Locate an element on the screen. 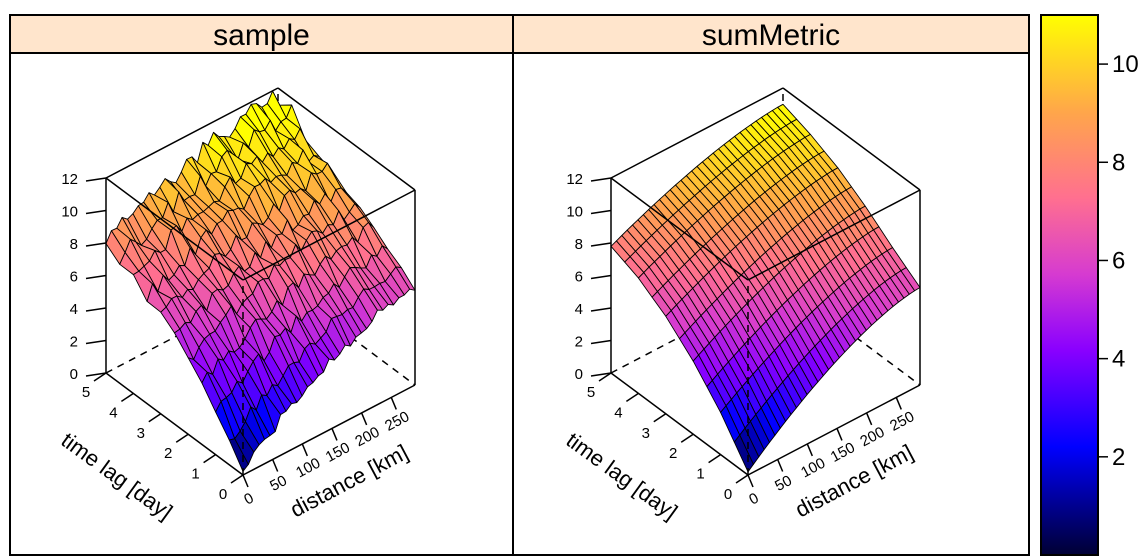  panel-title-sample: sample is located at coordinates (261, 35).